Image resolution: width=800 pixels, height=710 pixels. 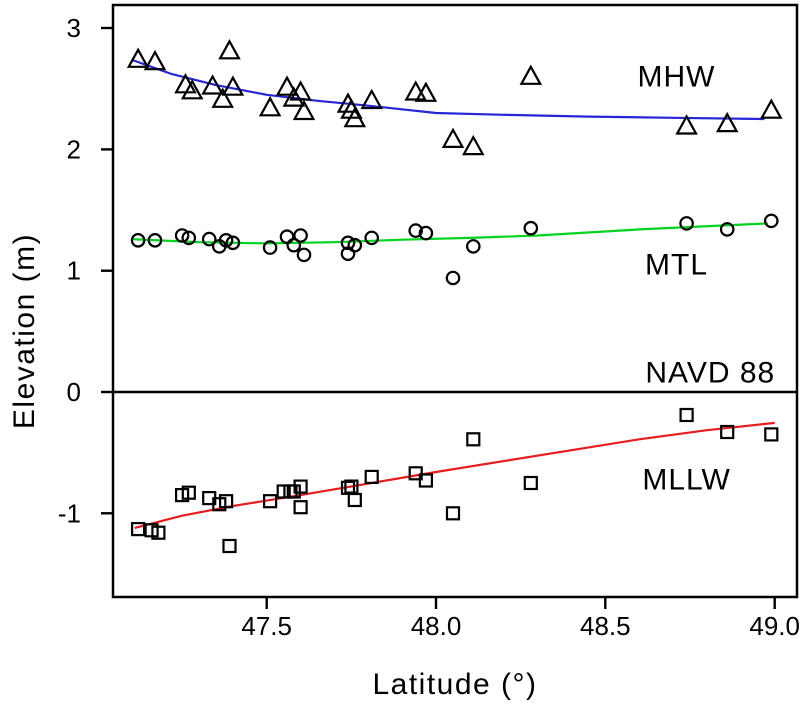 I want to click on x-tick-label: 48.5, so click(x=605, y=626).